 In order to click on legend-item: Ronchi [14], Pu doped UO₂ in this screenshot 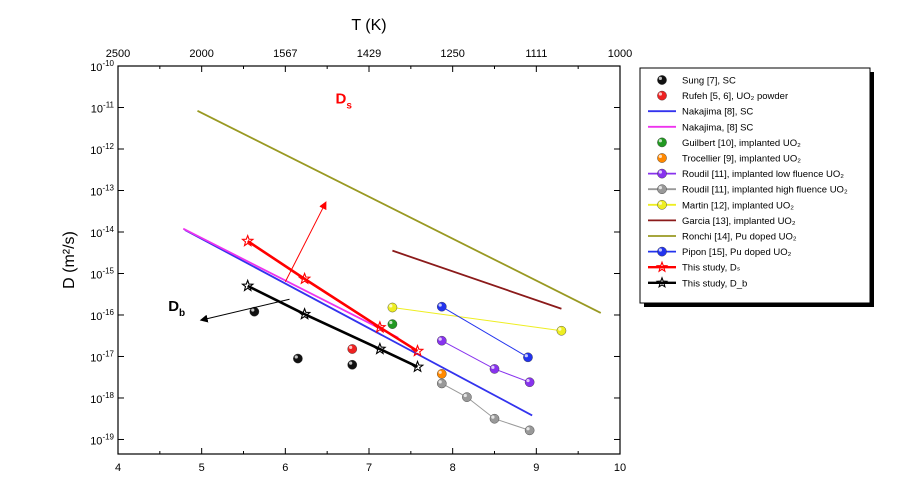, I will do `click(722, 237)`.